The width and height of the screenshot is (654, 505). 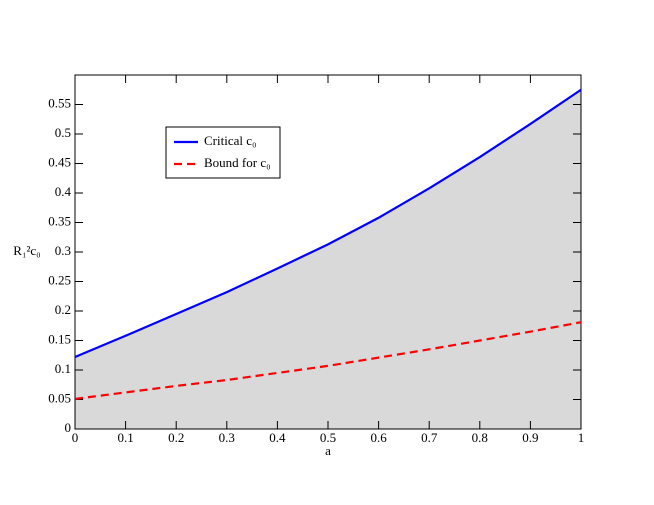 What do you see at coordinates (277, 437) in the screenshot?
I see `x-tick-label: 0.4` at bounding box center [277, 437].